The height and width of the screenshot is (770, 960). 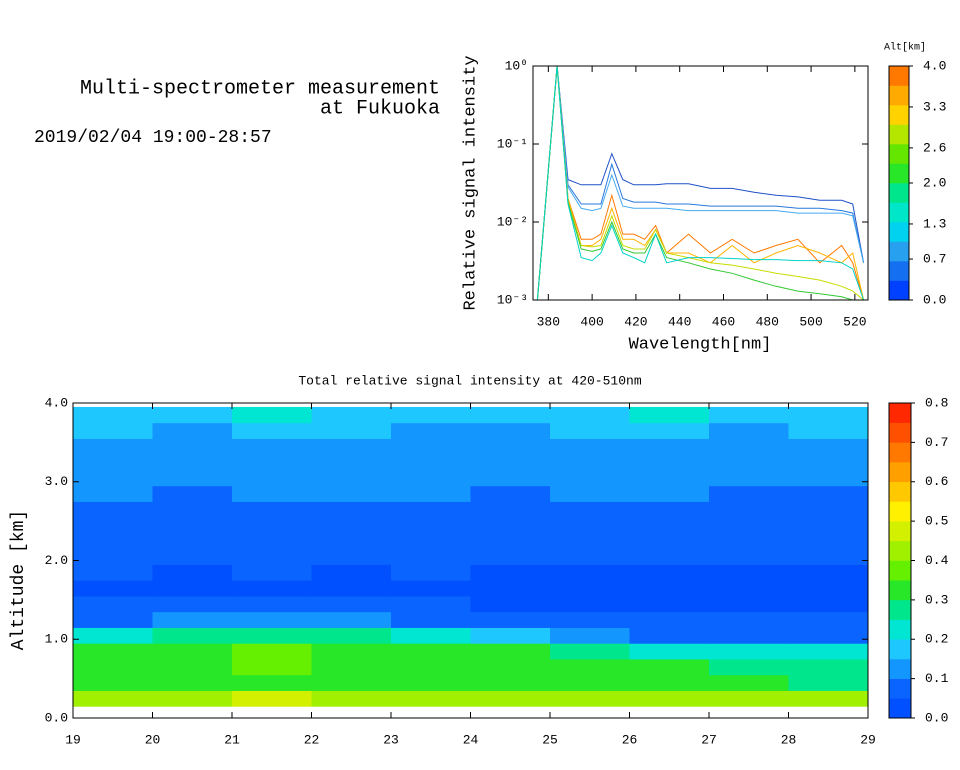 What do you see at coordinates (56, 560) in the screenshot?
I see `y-tick-label: 2.0` at bounding box center [56, 560].